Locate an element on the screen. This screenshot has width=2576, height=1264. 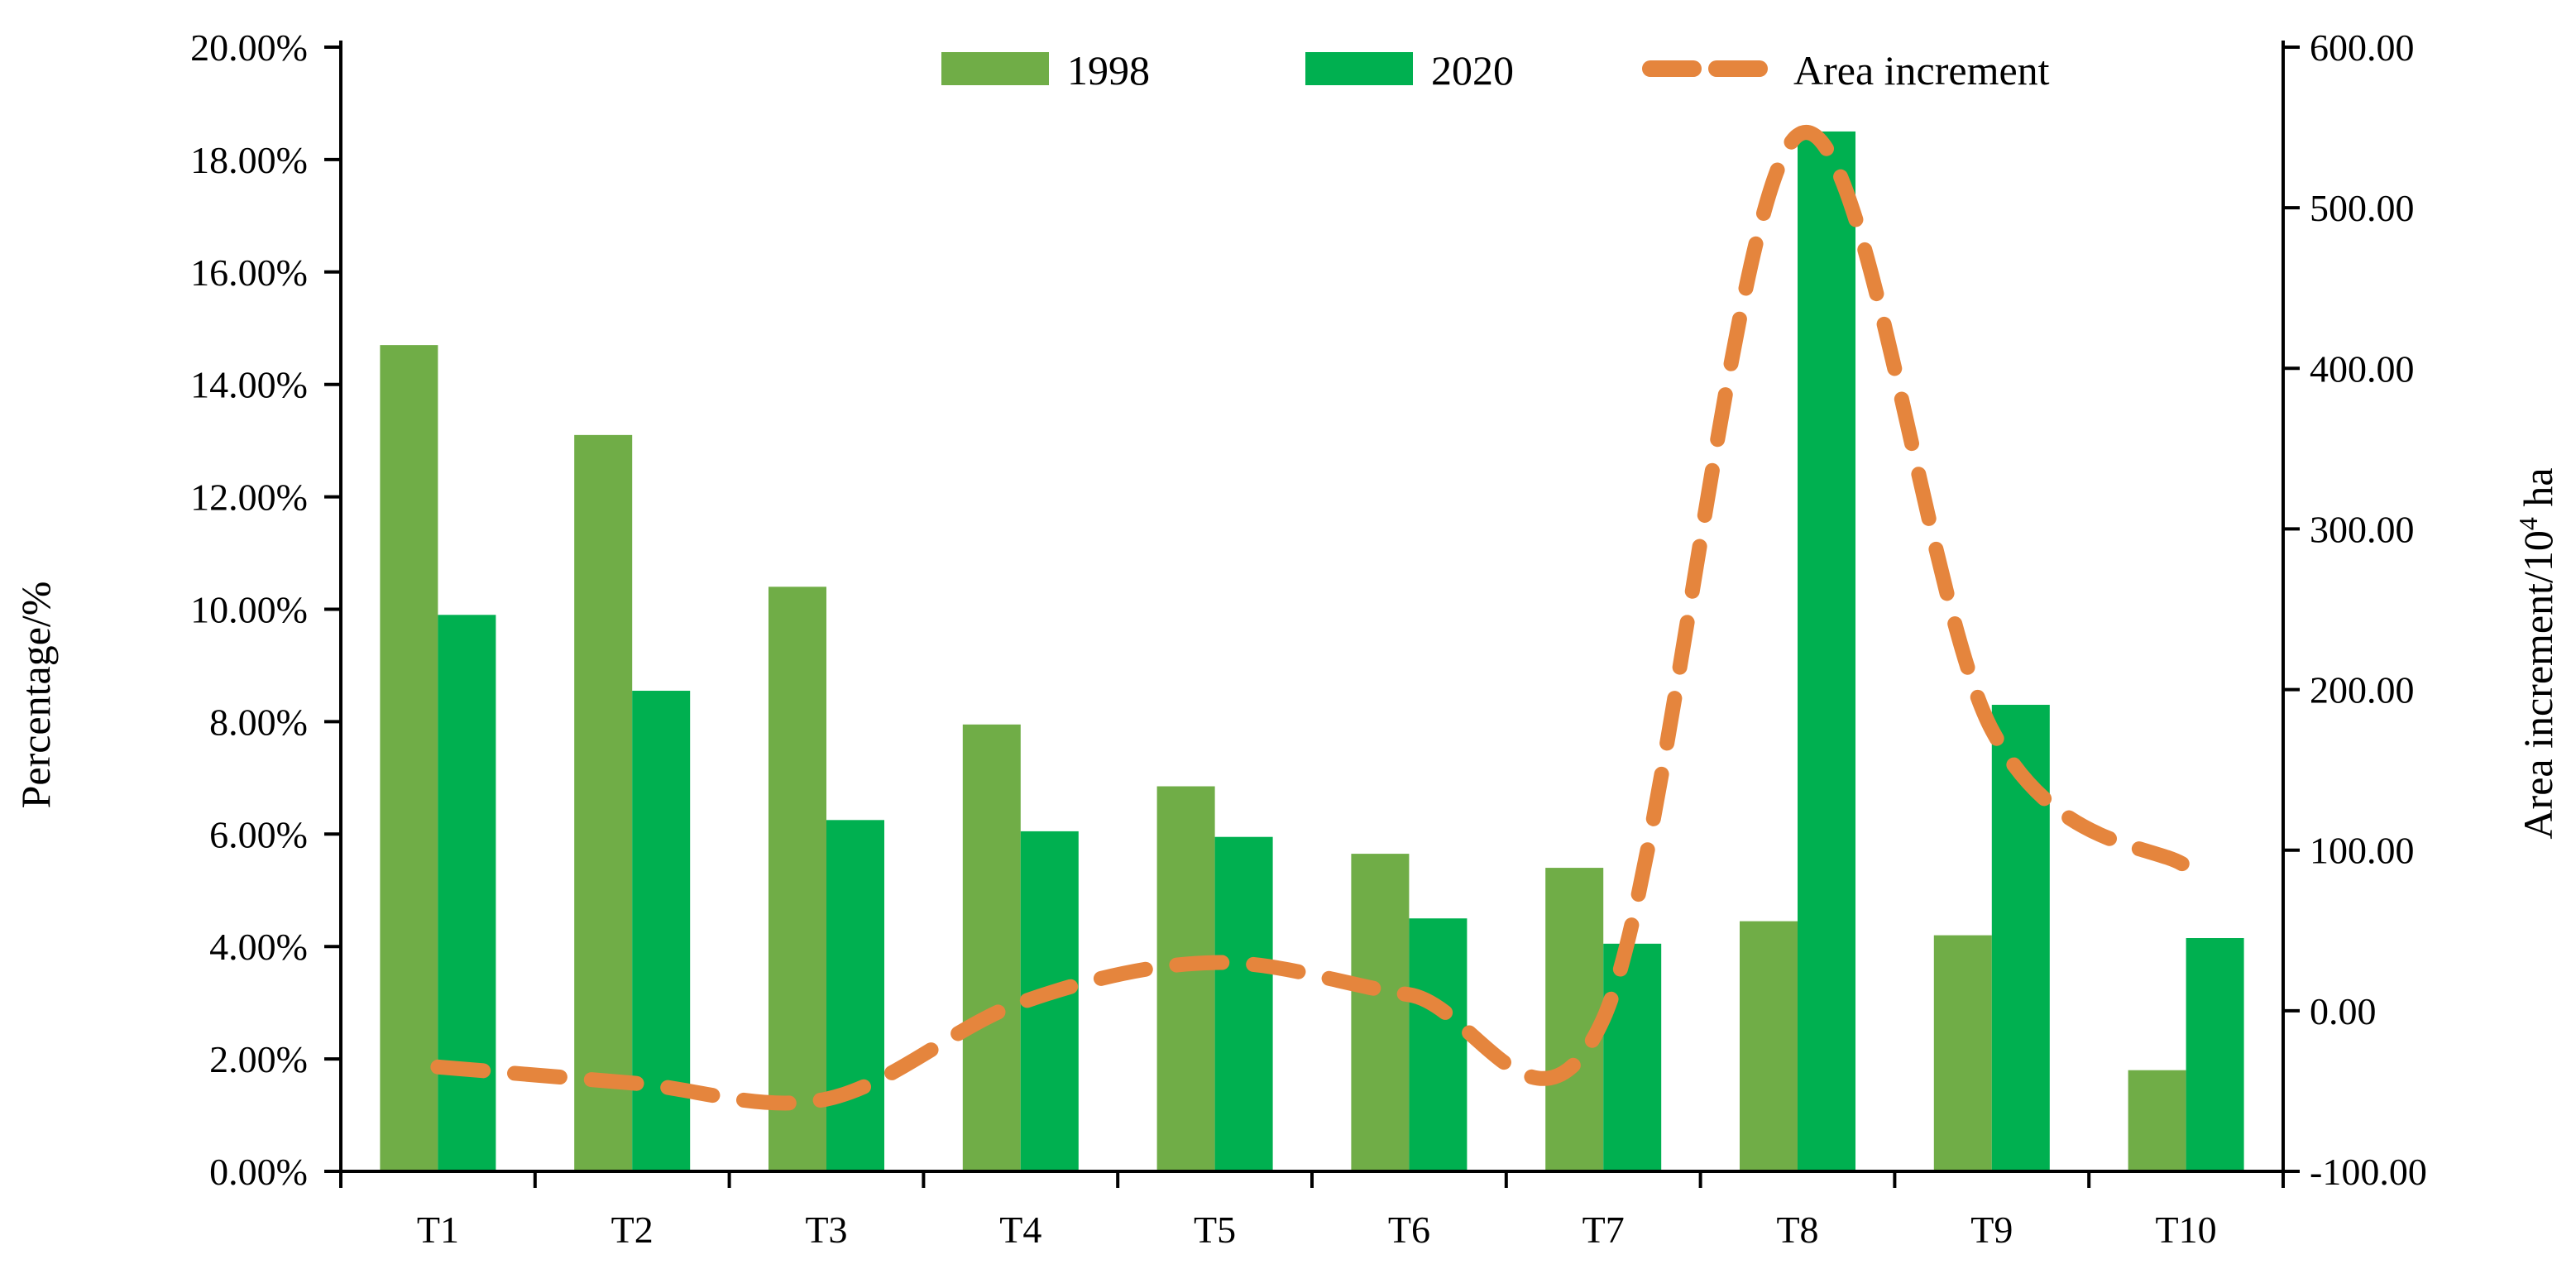
legend-swatch-1998 is located at coordinates (995, 68).